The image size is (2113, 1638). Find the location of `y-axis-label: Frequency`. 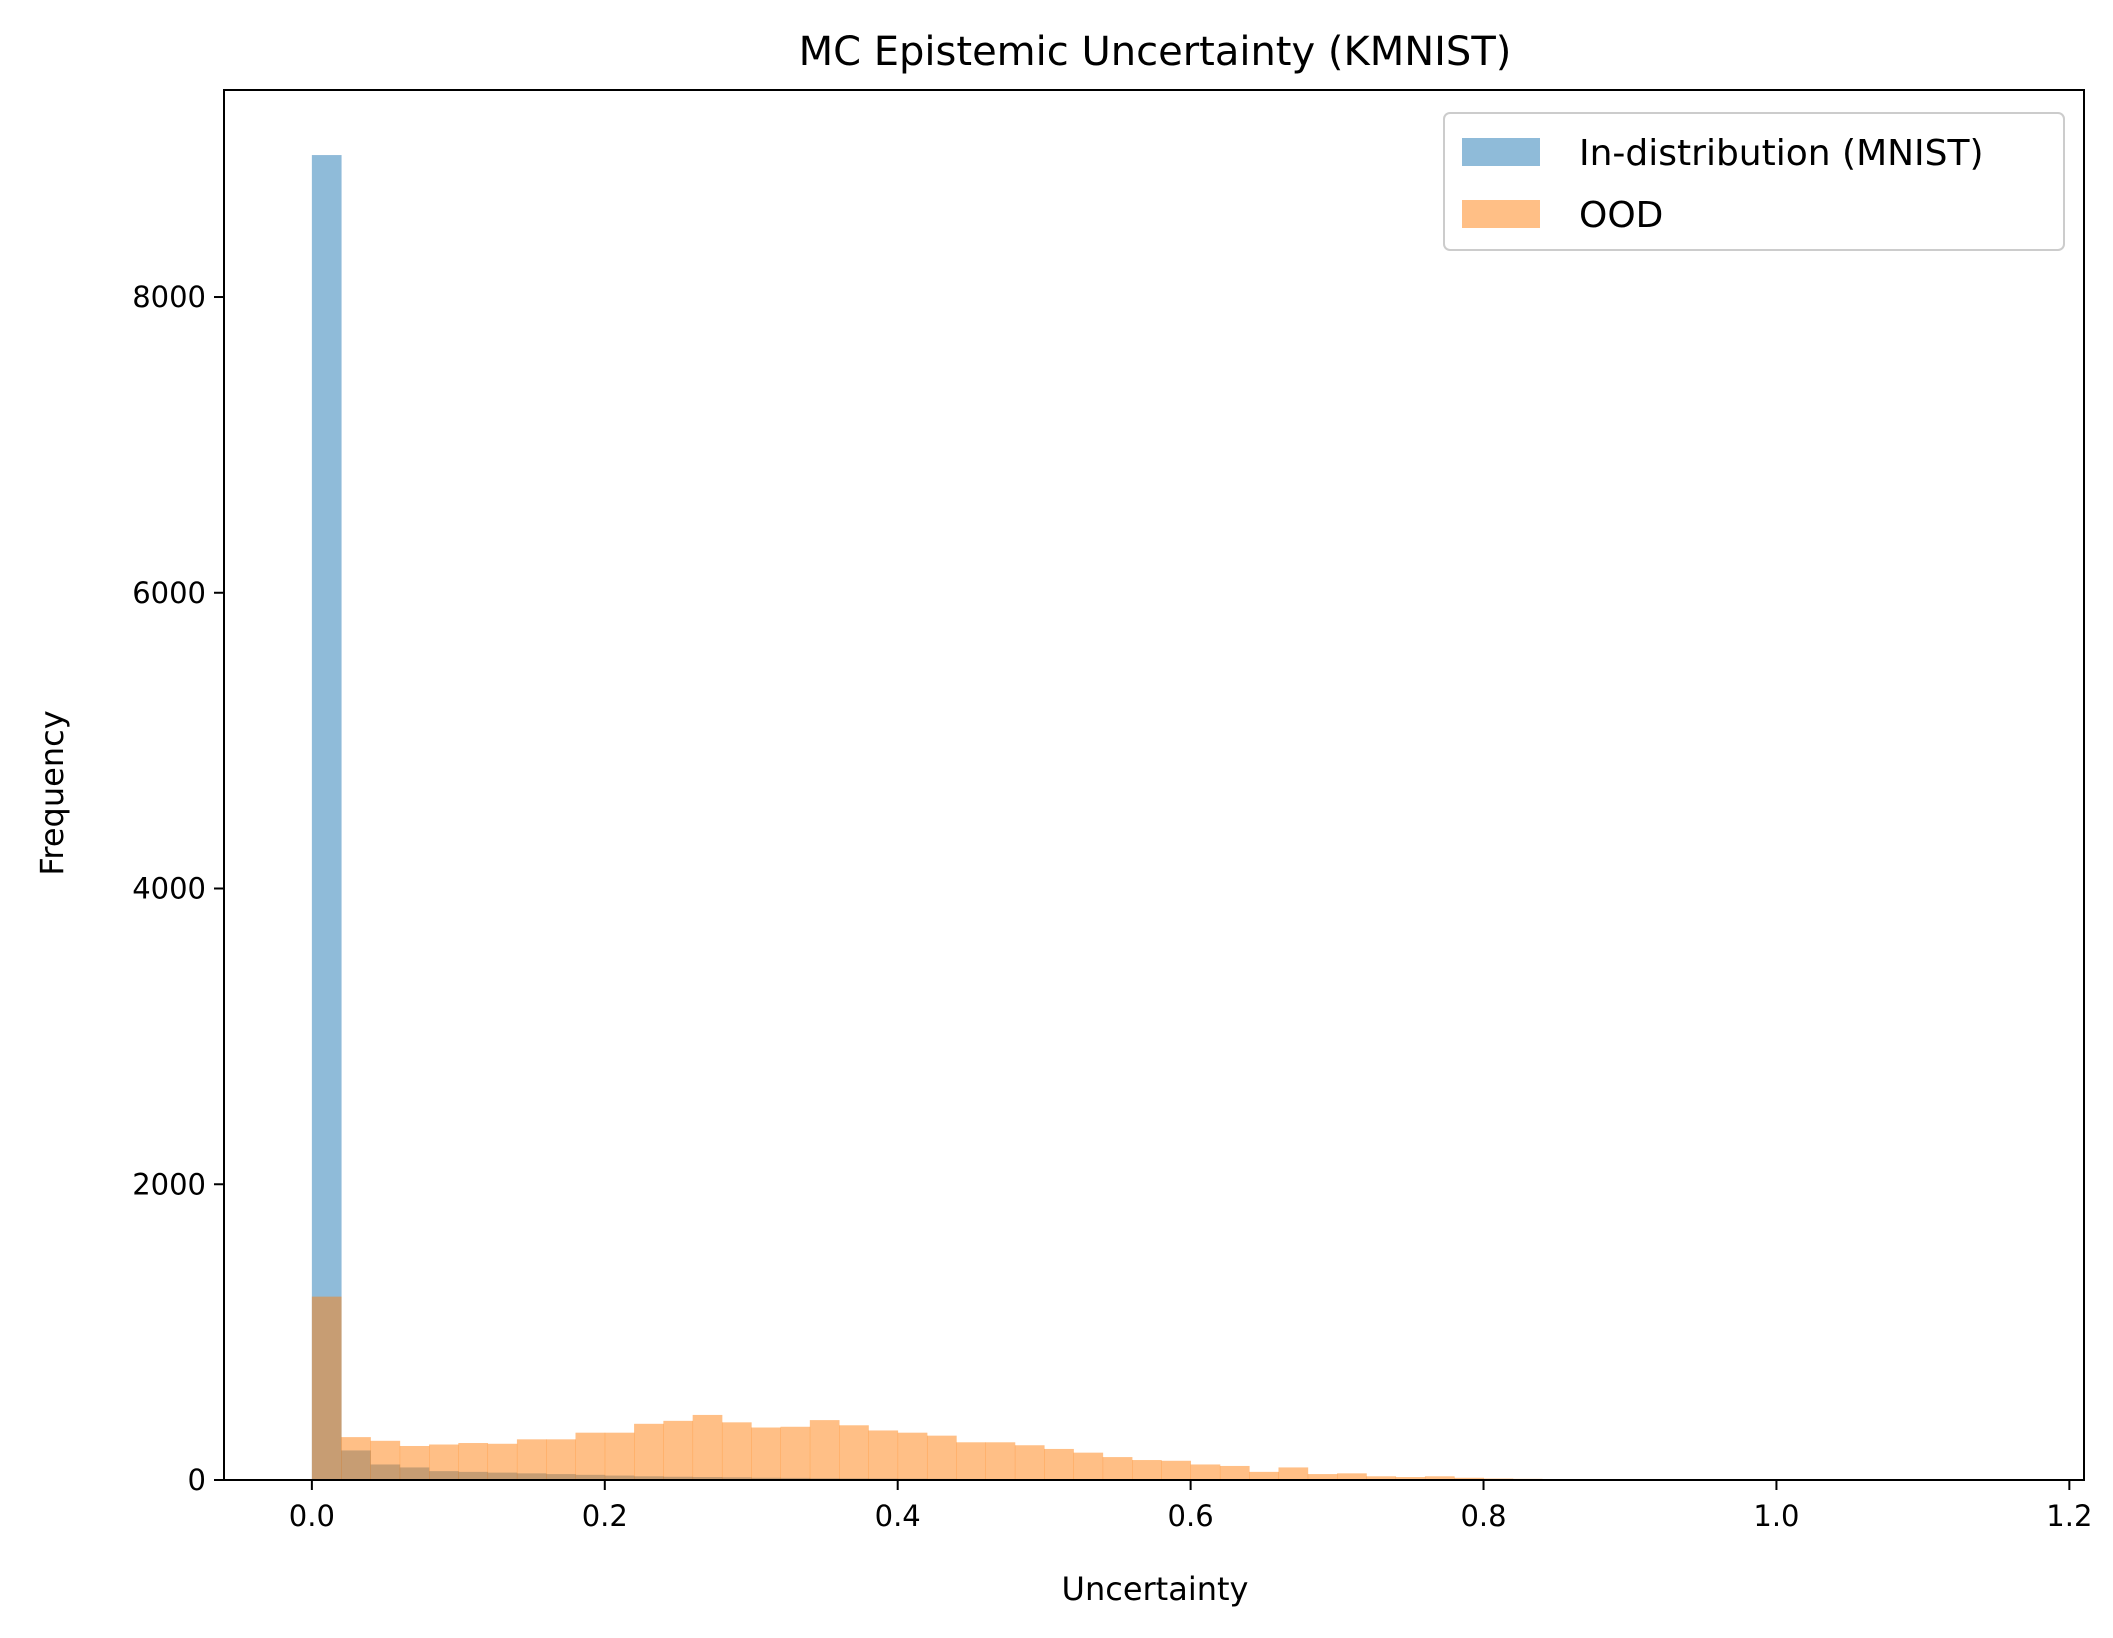

y-axis-label: Frequency is located at coordinates (52, 792).